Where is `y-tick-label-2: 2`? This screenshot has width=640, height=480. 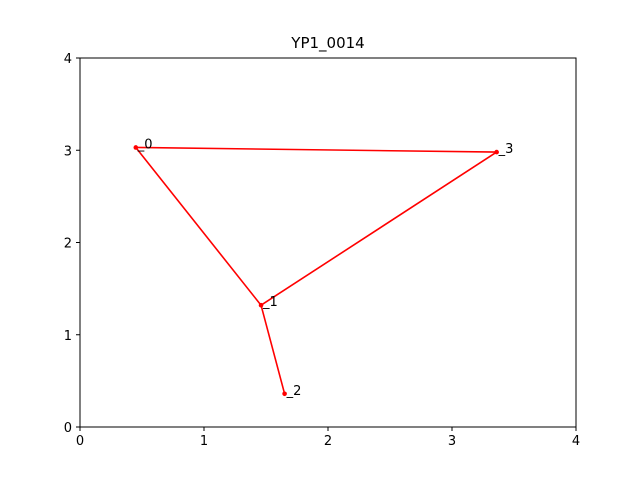
y-tick-label-2: 2 is located at coordinates (68, 244).